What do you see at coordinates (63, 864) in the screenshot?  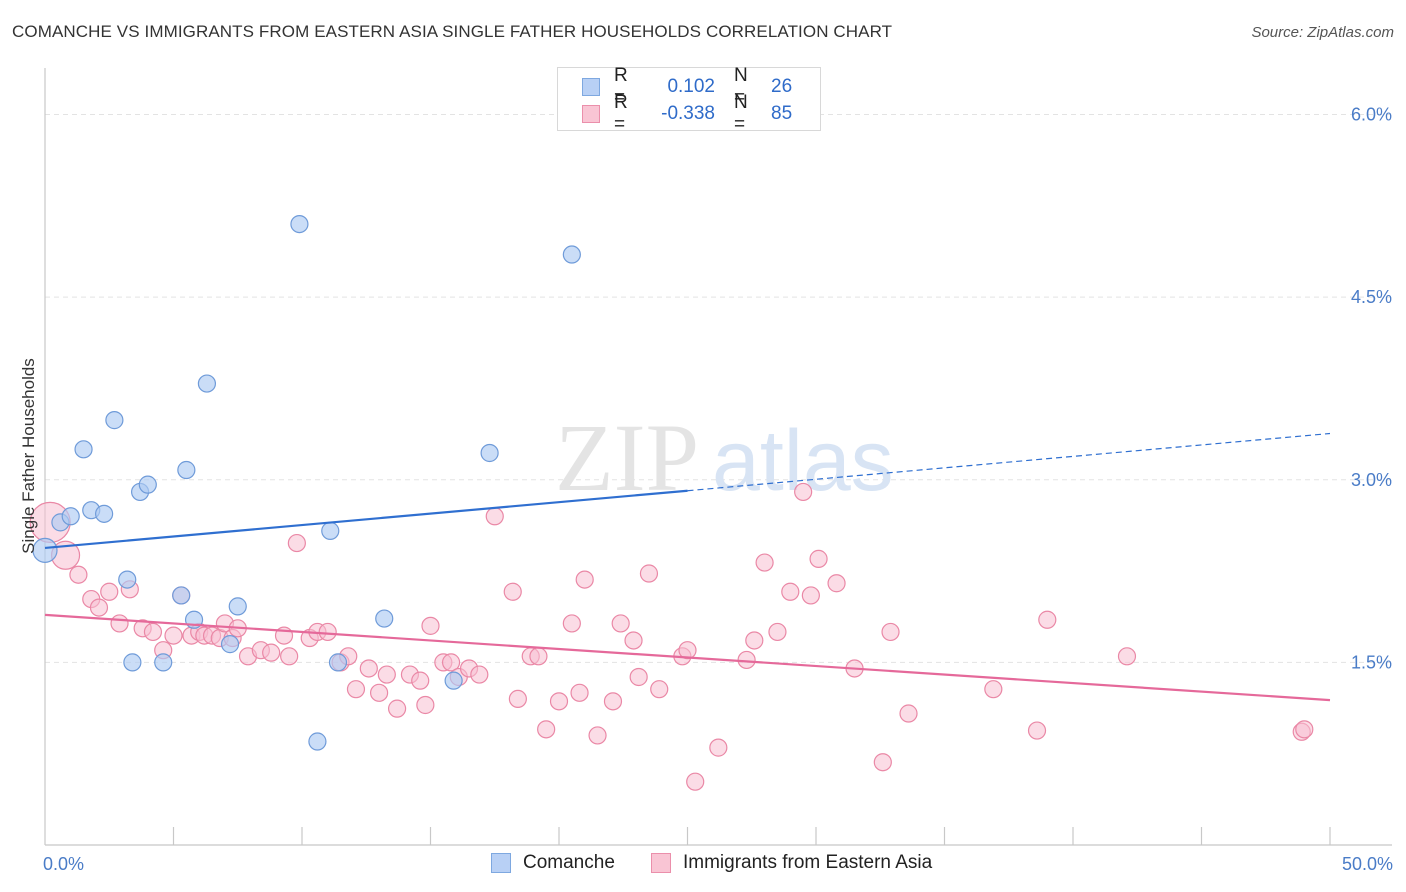 I see `x-tick-label: 0.0%` at bounding box center [63, 864].